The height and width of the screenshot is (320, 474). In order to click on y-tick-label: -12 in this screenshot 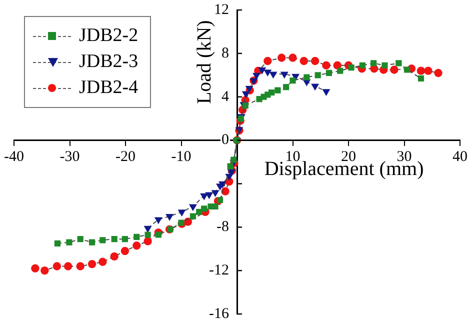, I will do `click(219, 270)`.